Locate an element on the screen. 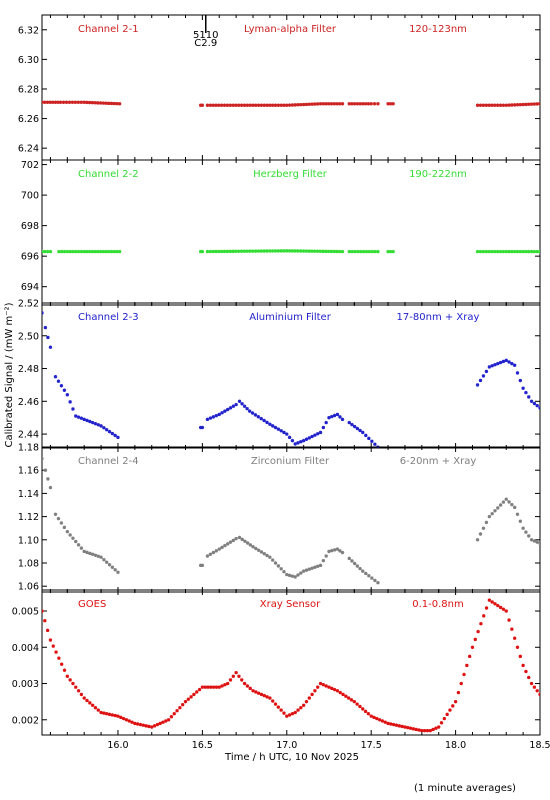 The image size is (550, 800). flare-marker-id: 5110 is located at coordinates (205, 35).